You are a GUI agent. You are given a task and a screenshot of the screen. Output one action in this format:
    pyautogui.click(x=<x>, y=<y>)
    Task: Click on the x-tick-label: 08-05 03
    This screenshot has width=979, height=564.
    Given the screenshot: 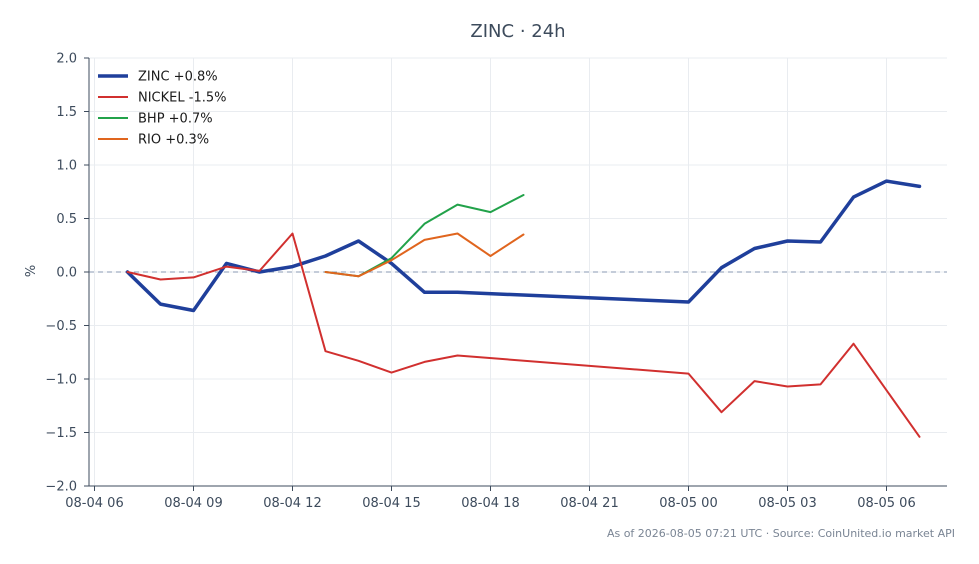 What is the action you would take?
    pyautogui.click(x=787, y=503)
    